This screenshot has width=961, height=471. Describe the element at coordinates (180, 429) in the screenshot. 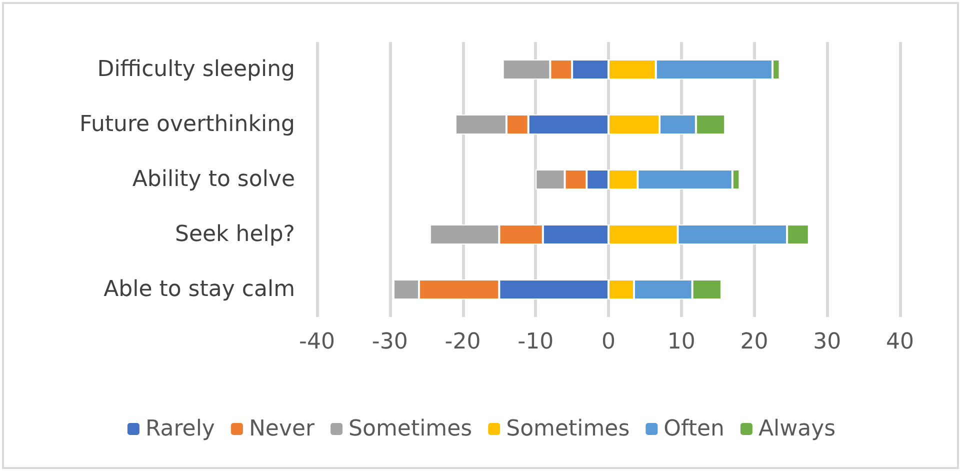

I see `legend-label: Rarely` at that location.